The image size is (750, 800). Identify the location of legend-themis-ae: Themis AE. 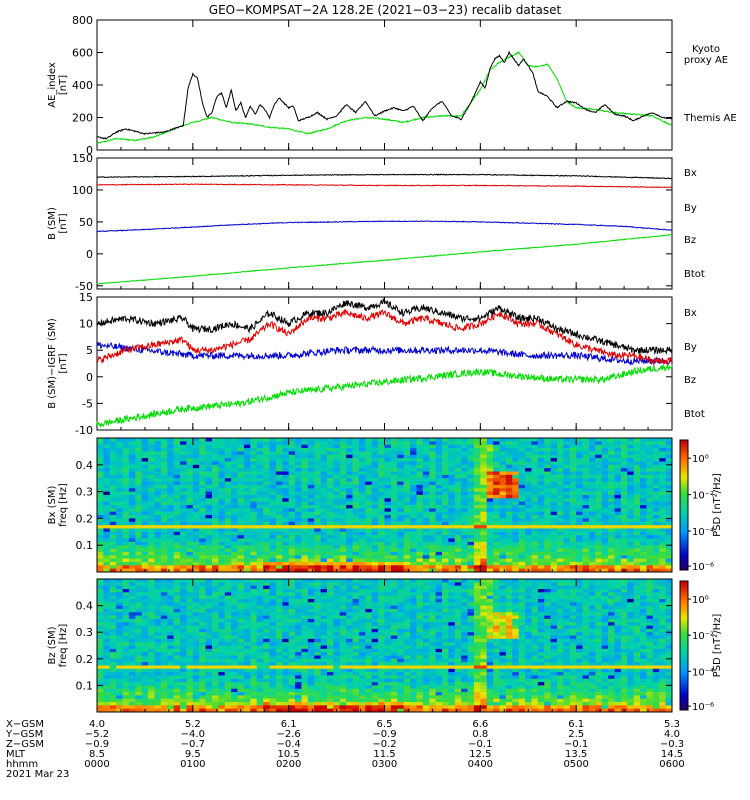
(710, 118).